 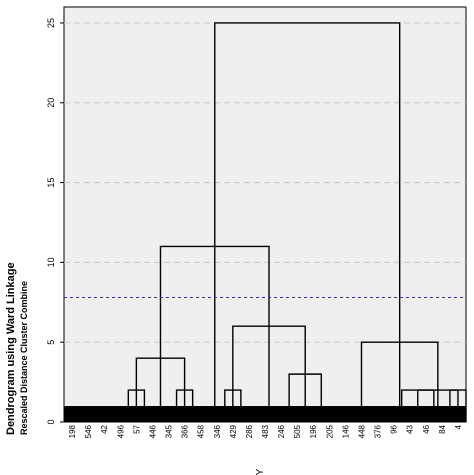 What do you see at coordinates (329, 431) in the screenshot?
I see `x-tick-label: 205` at bounding box center [329, 431].